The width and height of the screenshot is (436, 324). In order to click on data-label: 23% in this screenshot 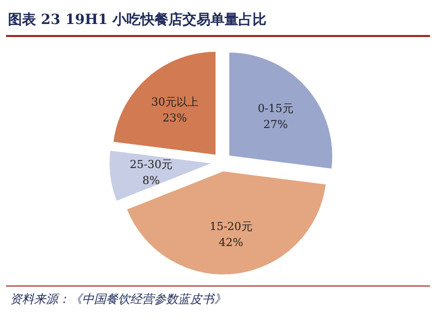, I will do `click(175, 117)`.